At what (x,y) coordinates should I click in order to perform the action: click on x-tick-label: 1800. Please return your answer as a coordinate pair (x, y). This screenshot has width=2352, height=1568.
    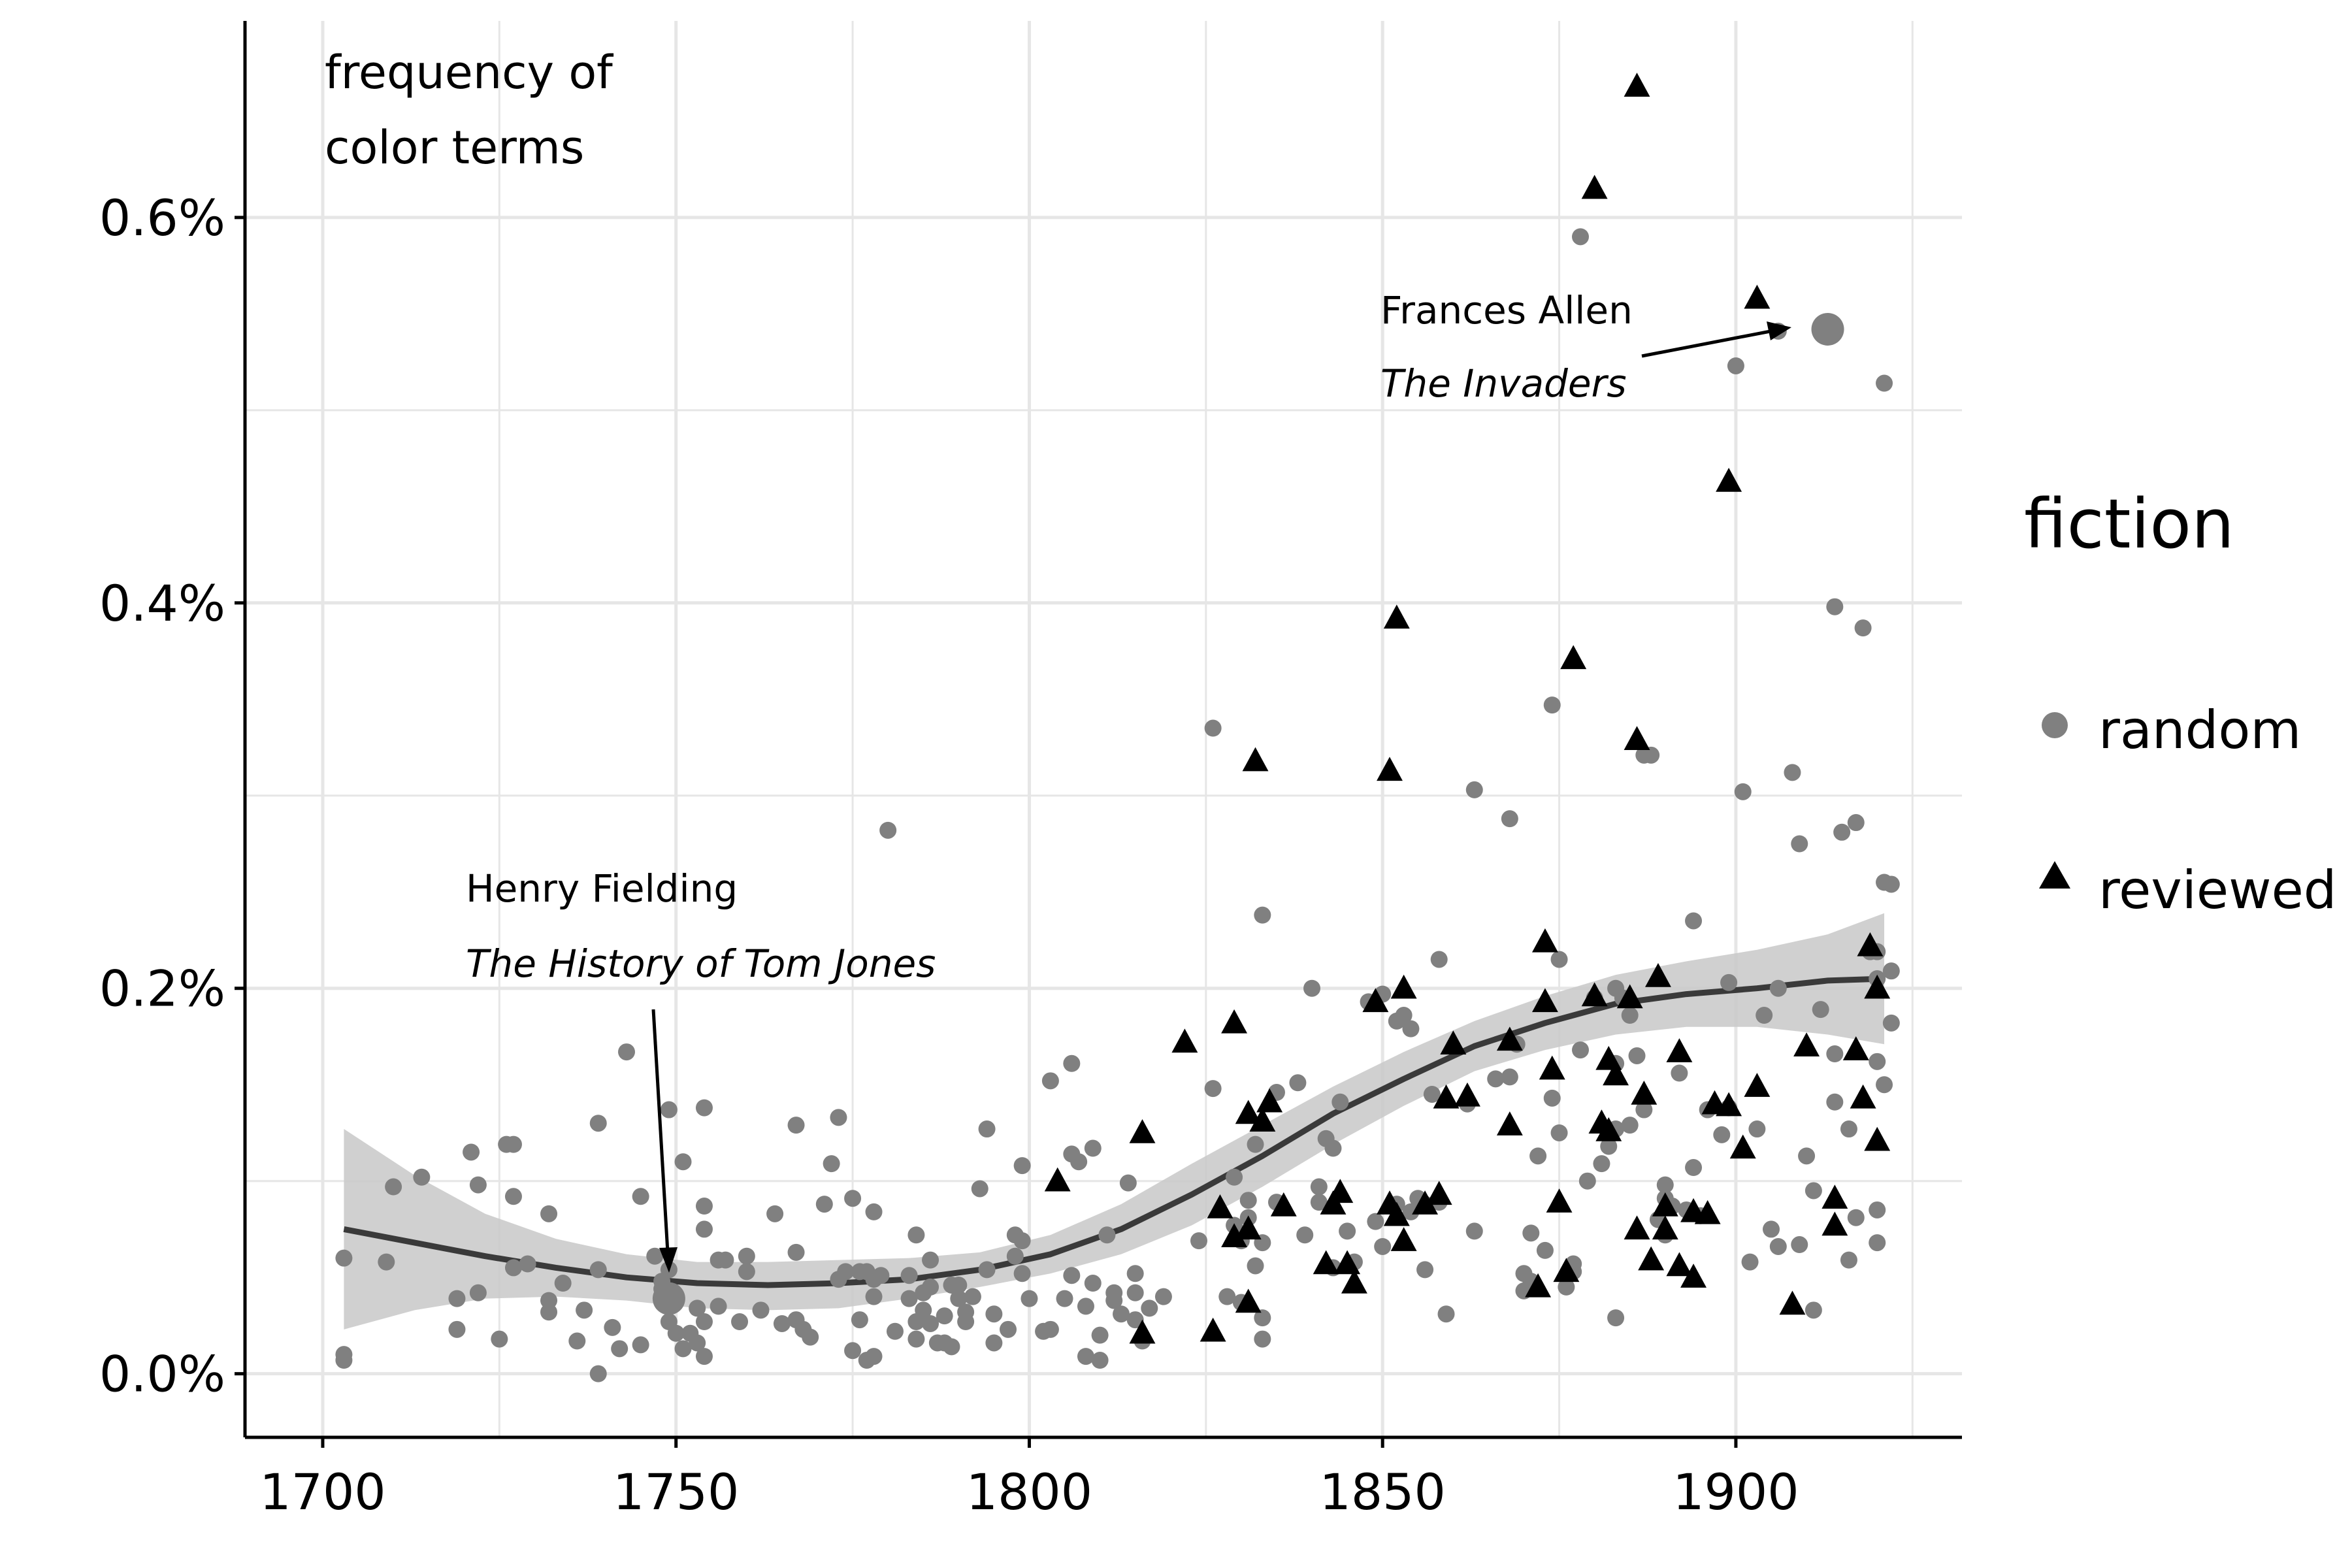
    Looking at the image, I should click on (1029, 1492).